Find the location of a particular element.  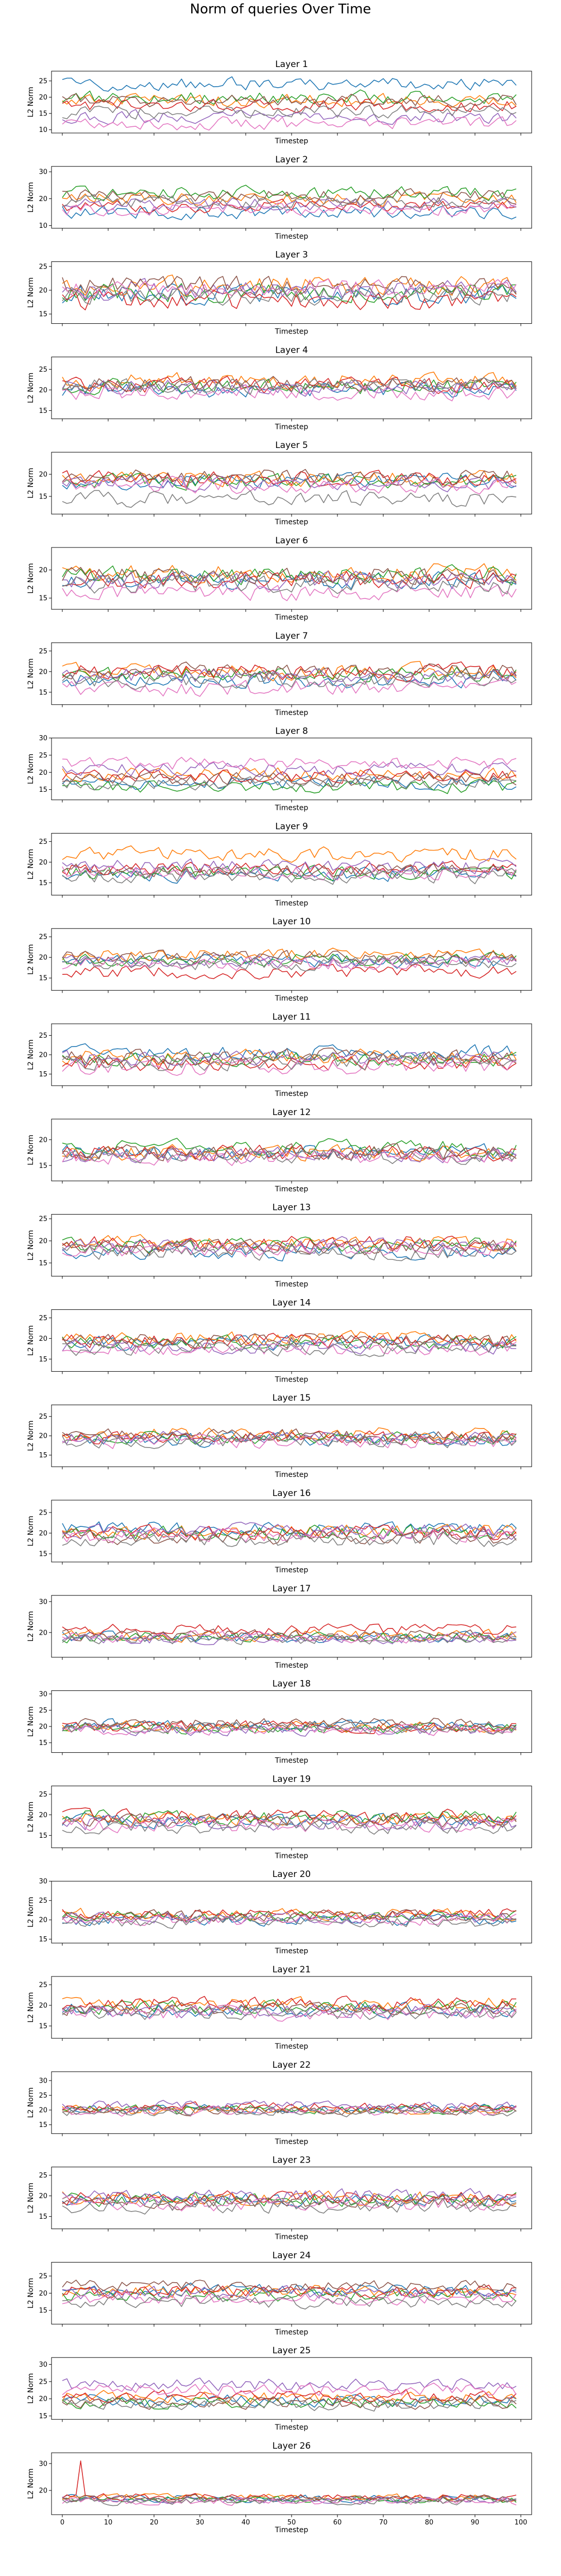

subplot-title: Layer 4 is located at coordinates (291, 350).